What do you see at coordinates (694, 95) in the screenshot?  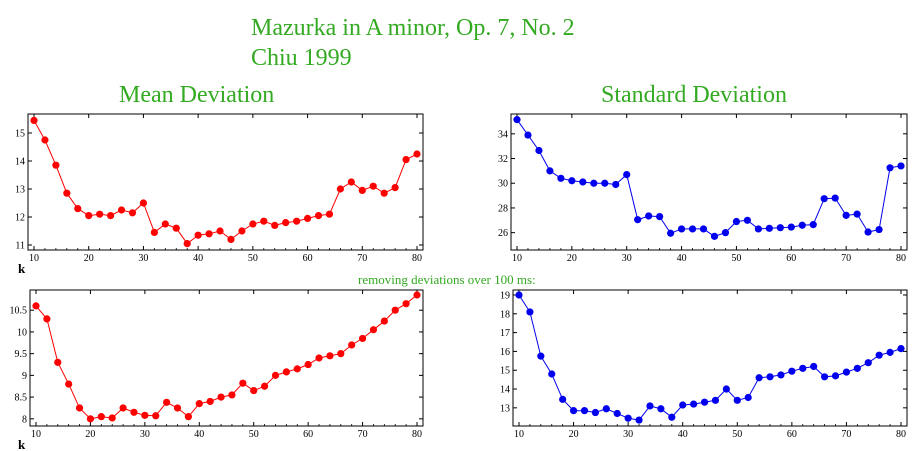 I see `standard-deviation-heading: Standard Deviation` at bounding box center [694, 95].